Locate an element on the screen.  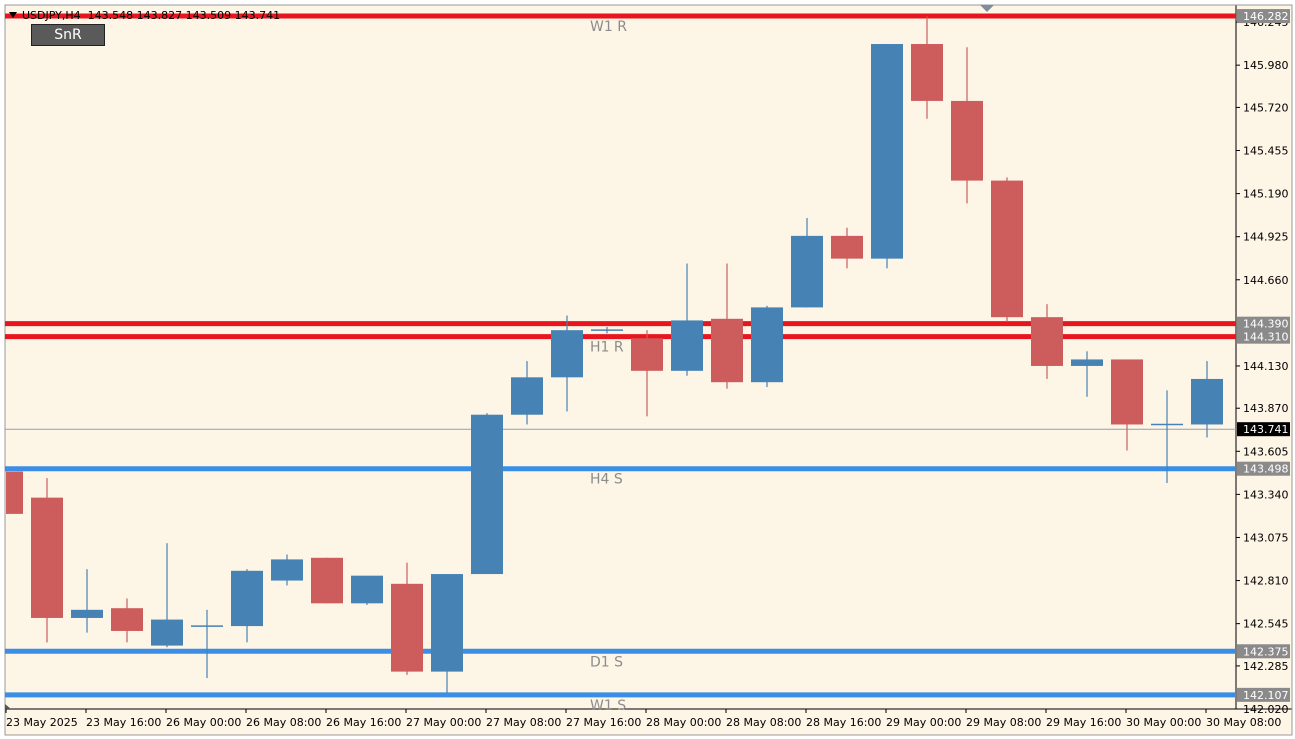
dropdown-arrow-icon is located at coordinates (13, 15).